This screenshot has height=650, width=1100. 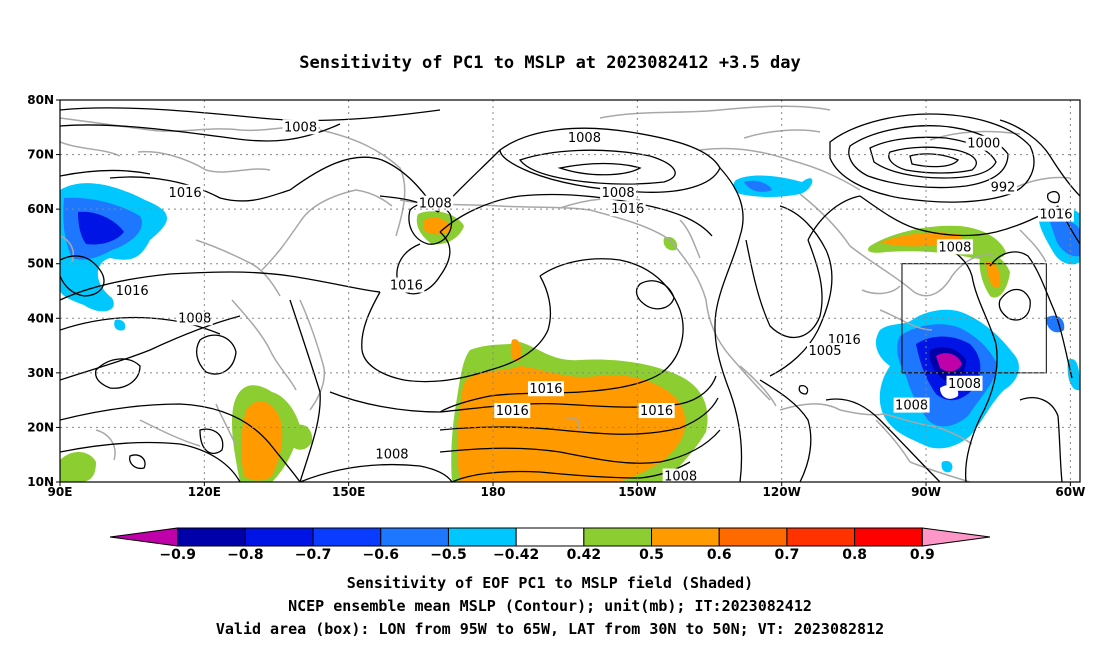 What do you see at coordinates (60, 492) in the screenshot?
I see `lon-tick-label: 90E` at bounding box center [60, 492].